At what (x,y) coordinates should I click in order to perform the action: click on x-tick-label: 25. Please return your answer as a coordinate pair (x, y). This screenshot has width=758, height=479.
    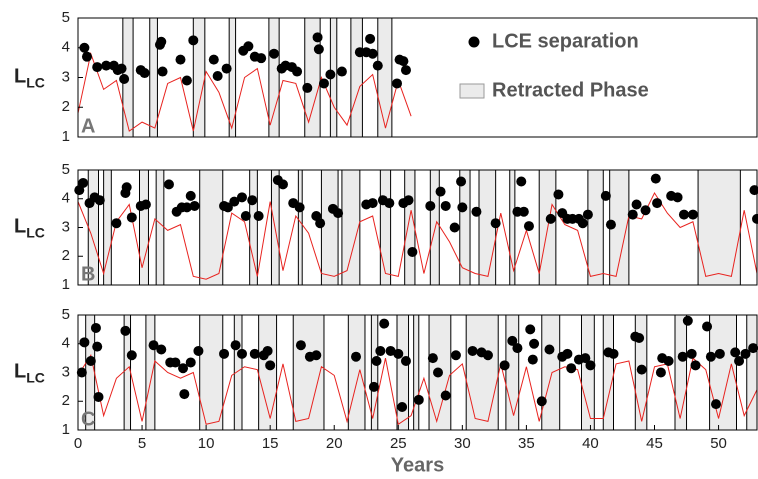
    Looking at the image, I should click on (398, 443).